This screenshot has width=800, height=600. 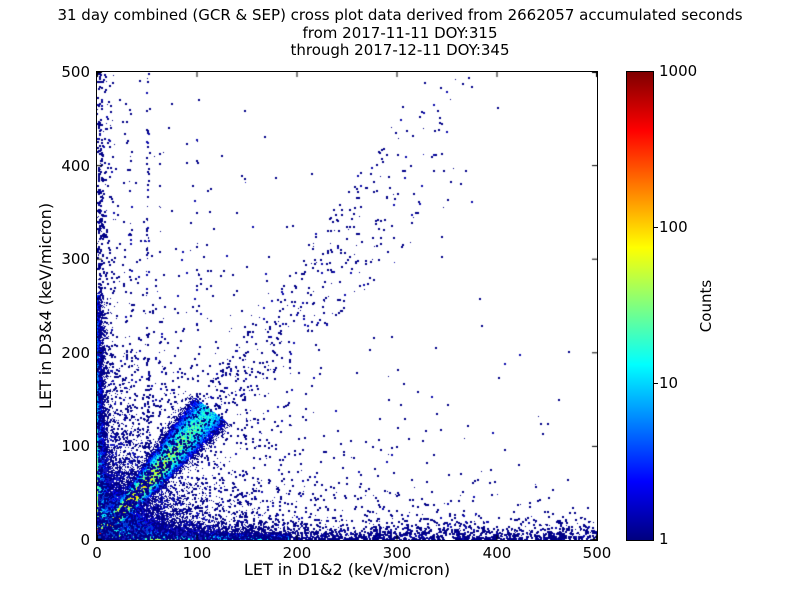 I want to click on colorbar-gradient, so click(x=640, y=306).